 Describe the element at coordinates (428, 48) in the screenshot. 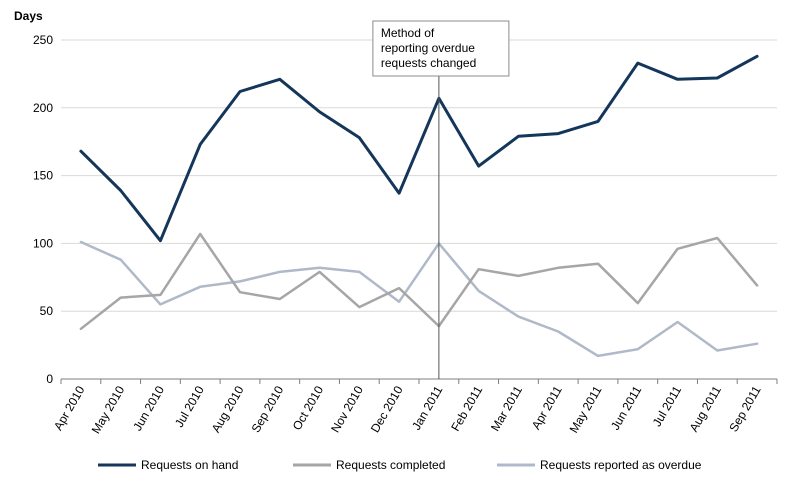

I see `annotation-text-line: reporting overdue` at that location.